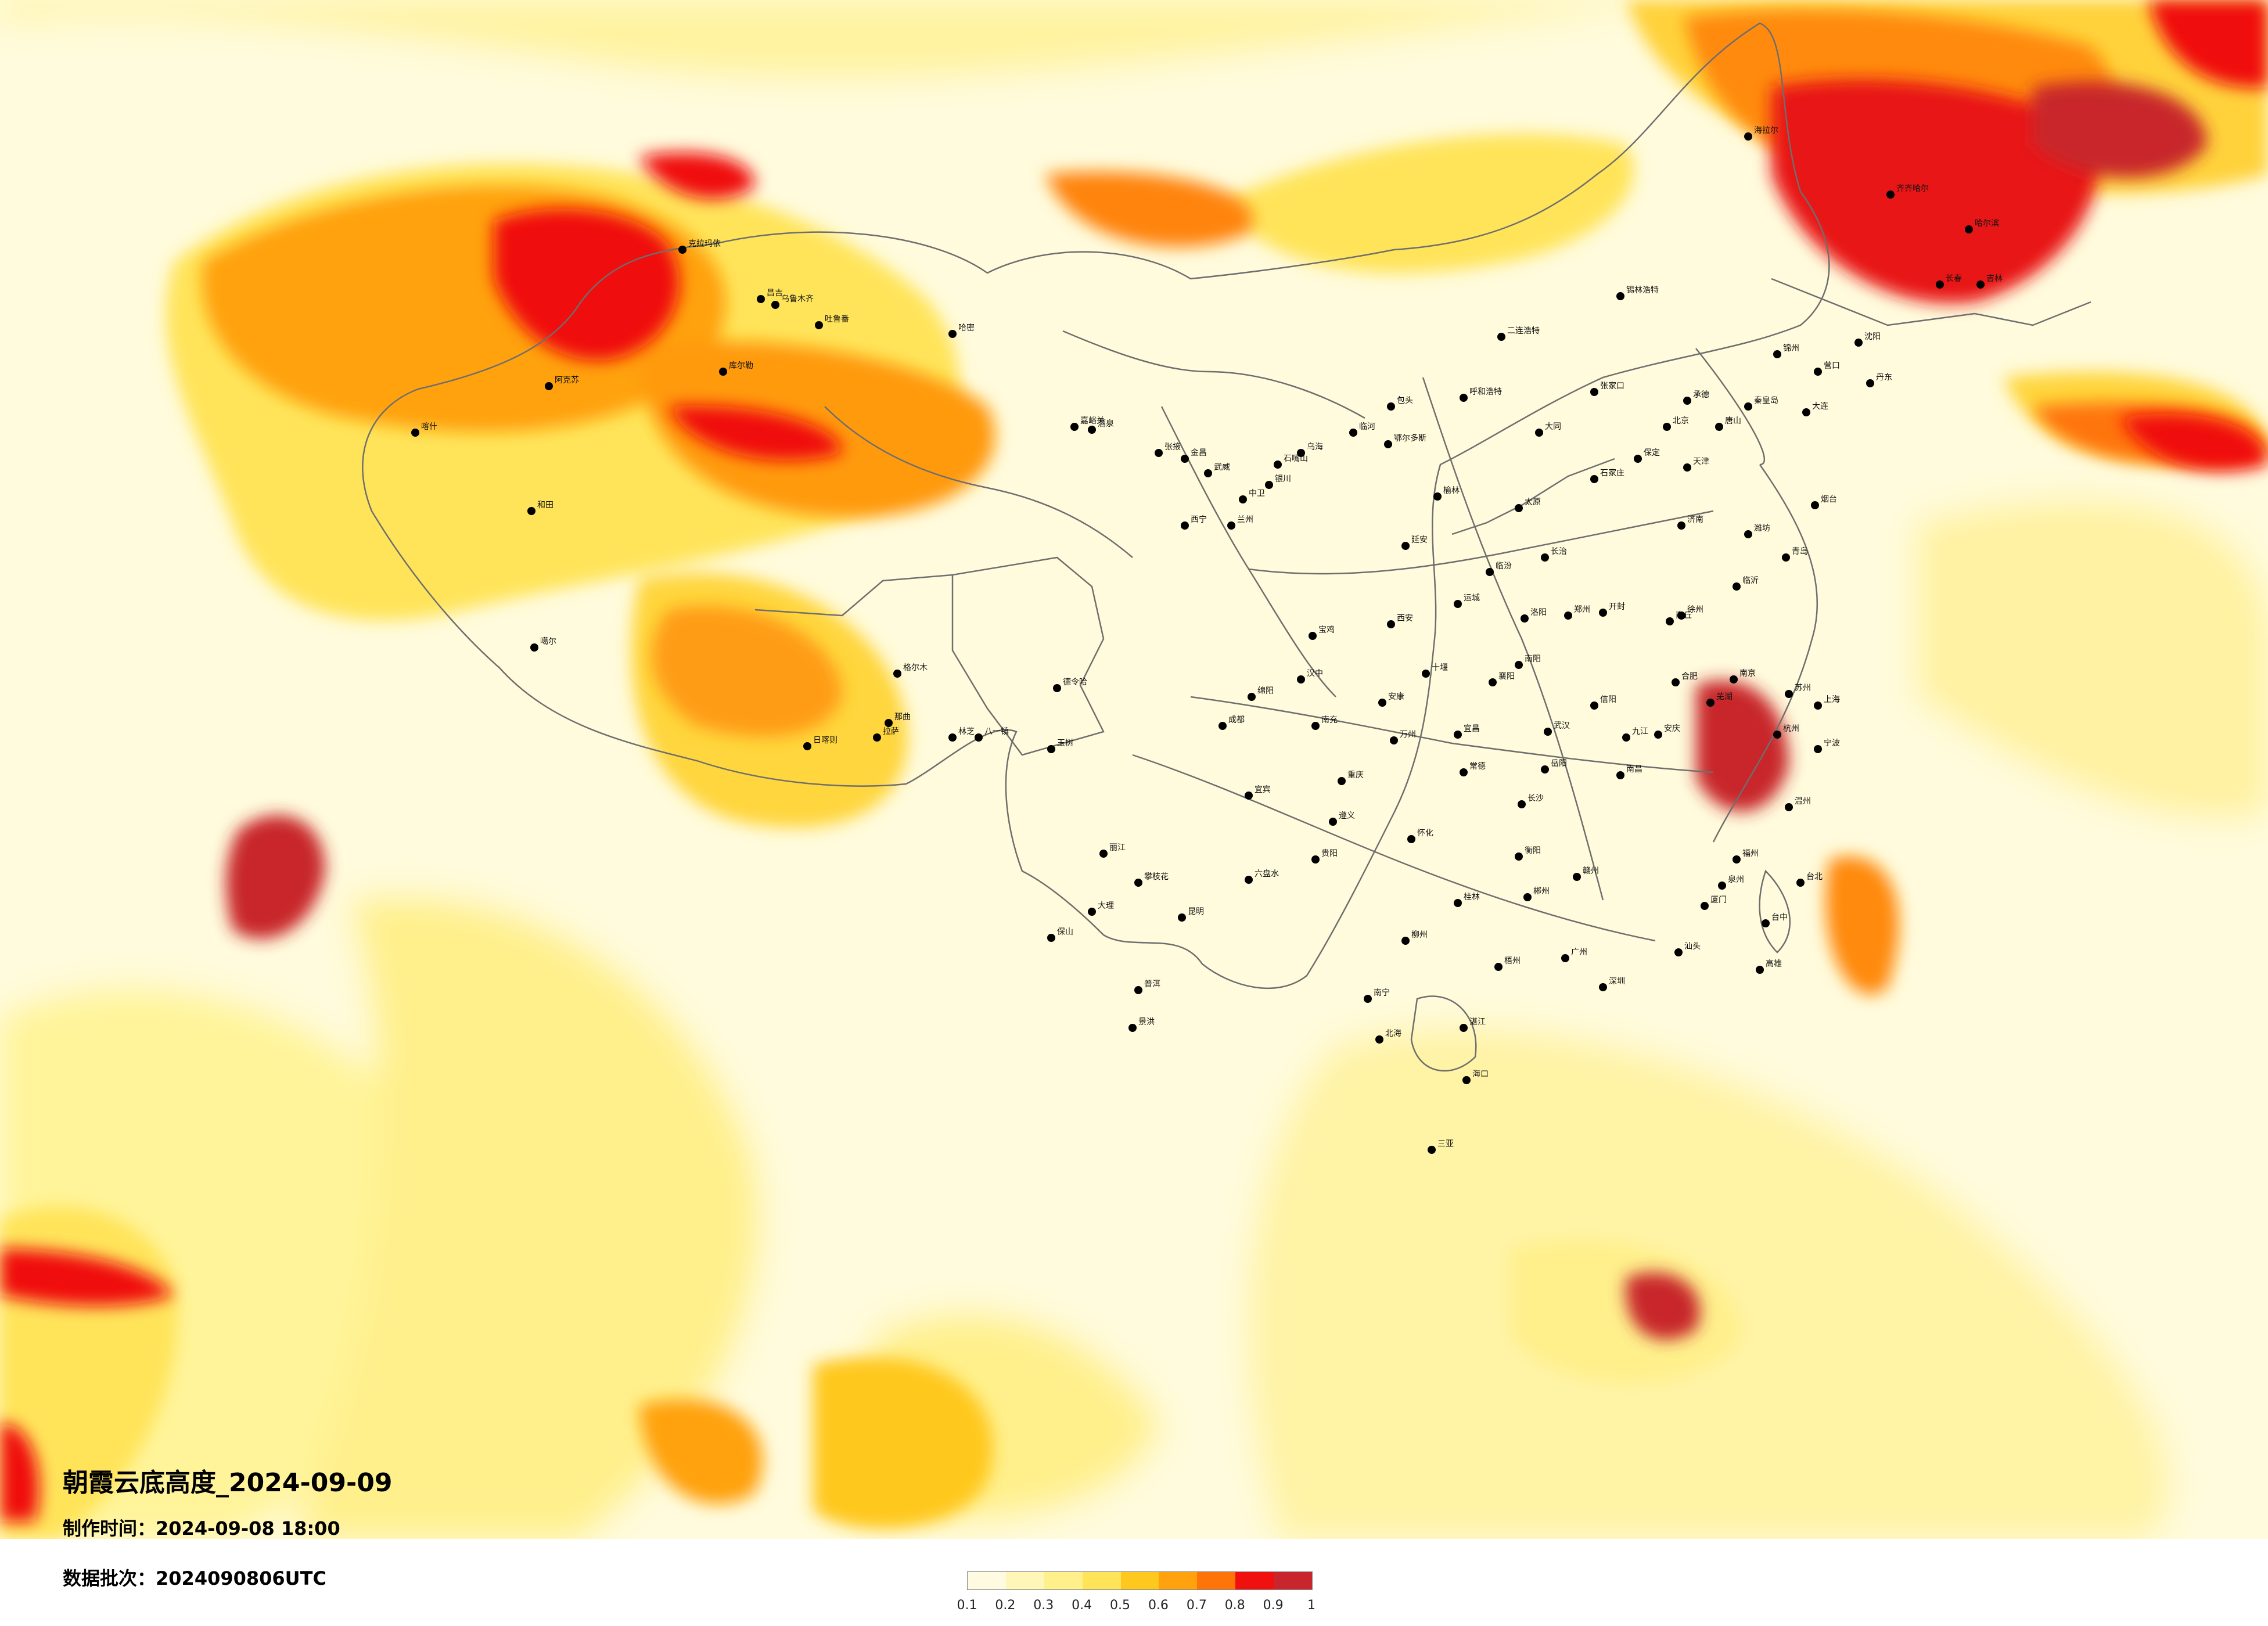 Image resolution: width=2268 pixels, height=1626 pixels. What do you see at coordinates (1541, 892) in the screenshot?
I see `city-label: 郴州` at bounding box center [1541, 892].